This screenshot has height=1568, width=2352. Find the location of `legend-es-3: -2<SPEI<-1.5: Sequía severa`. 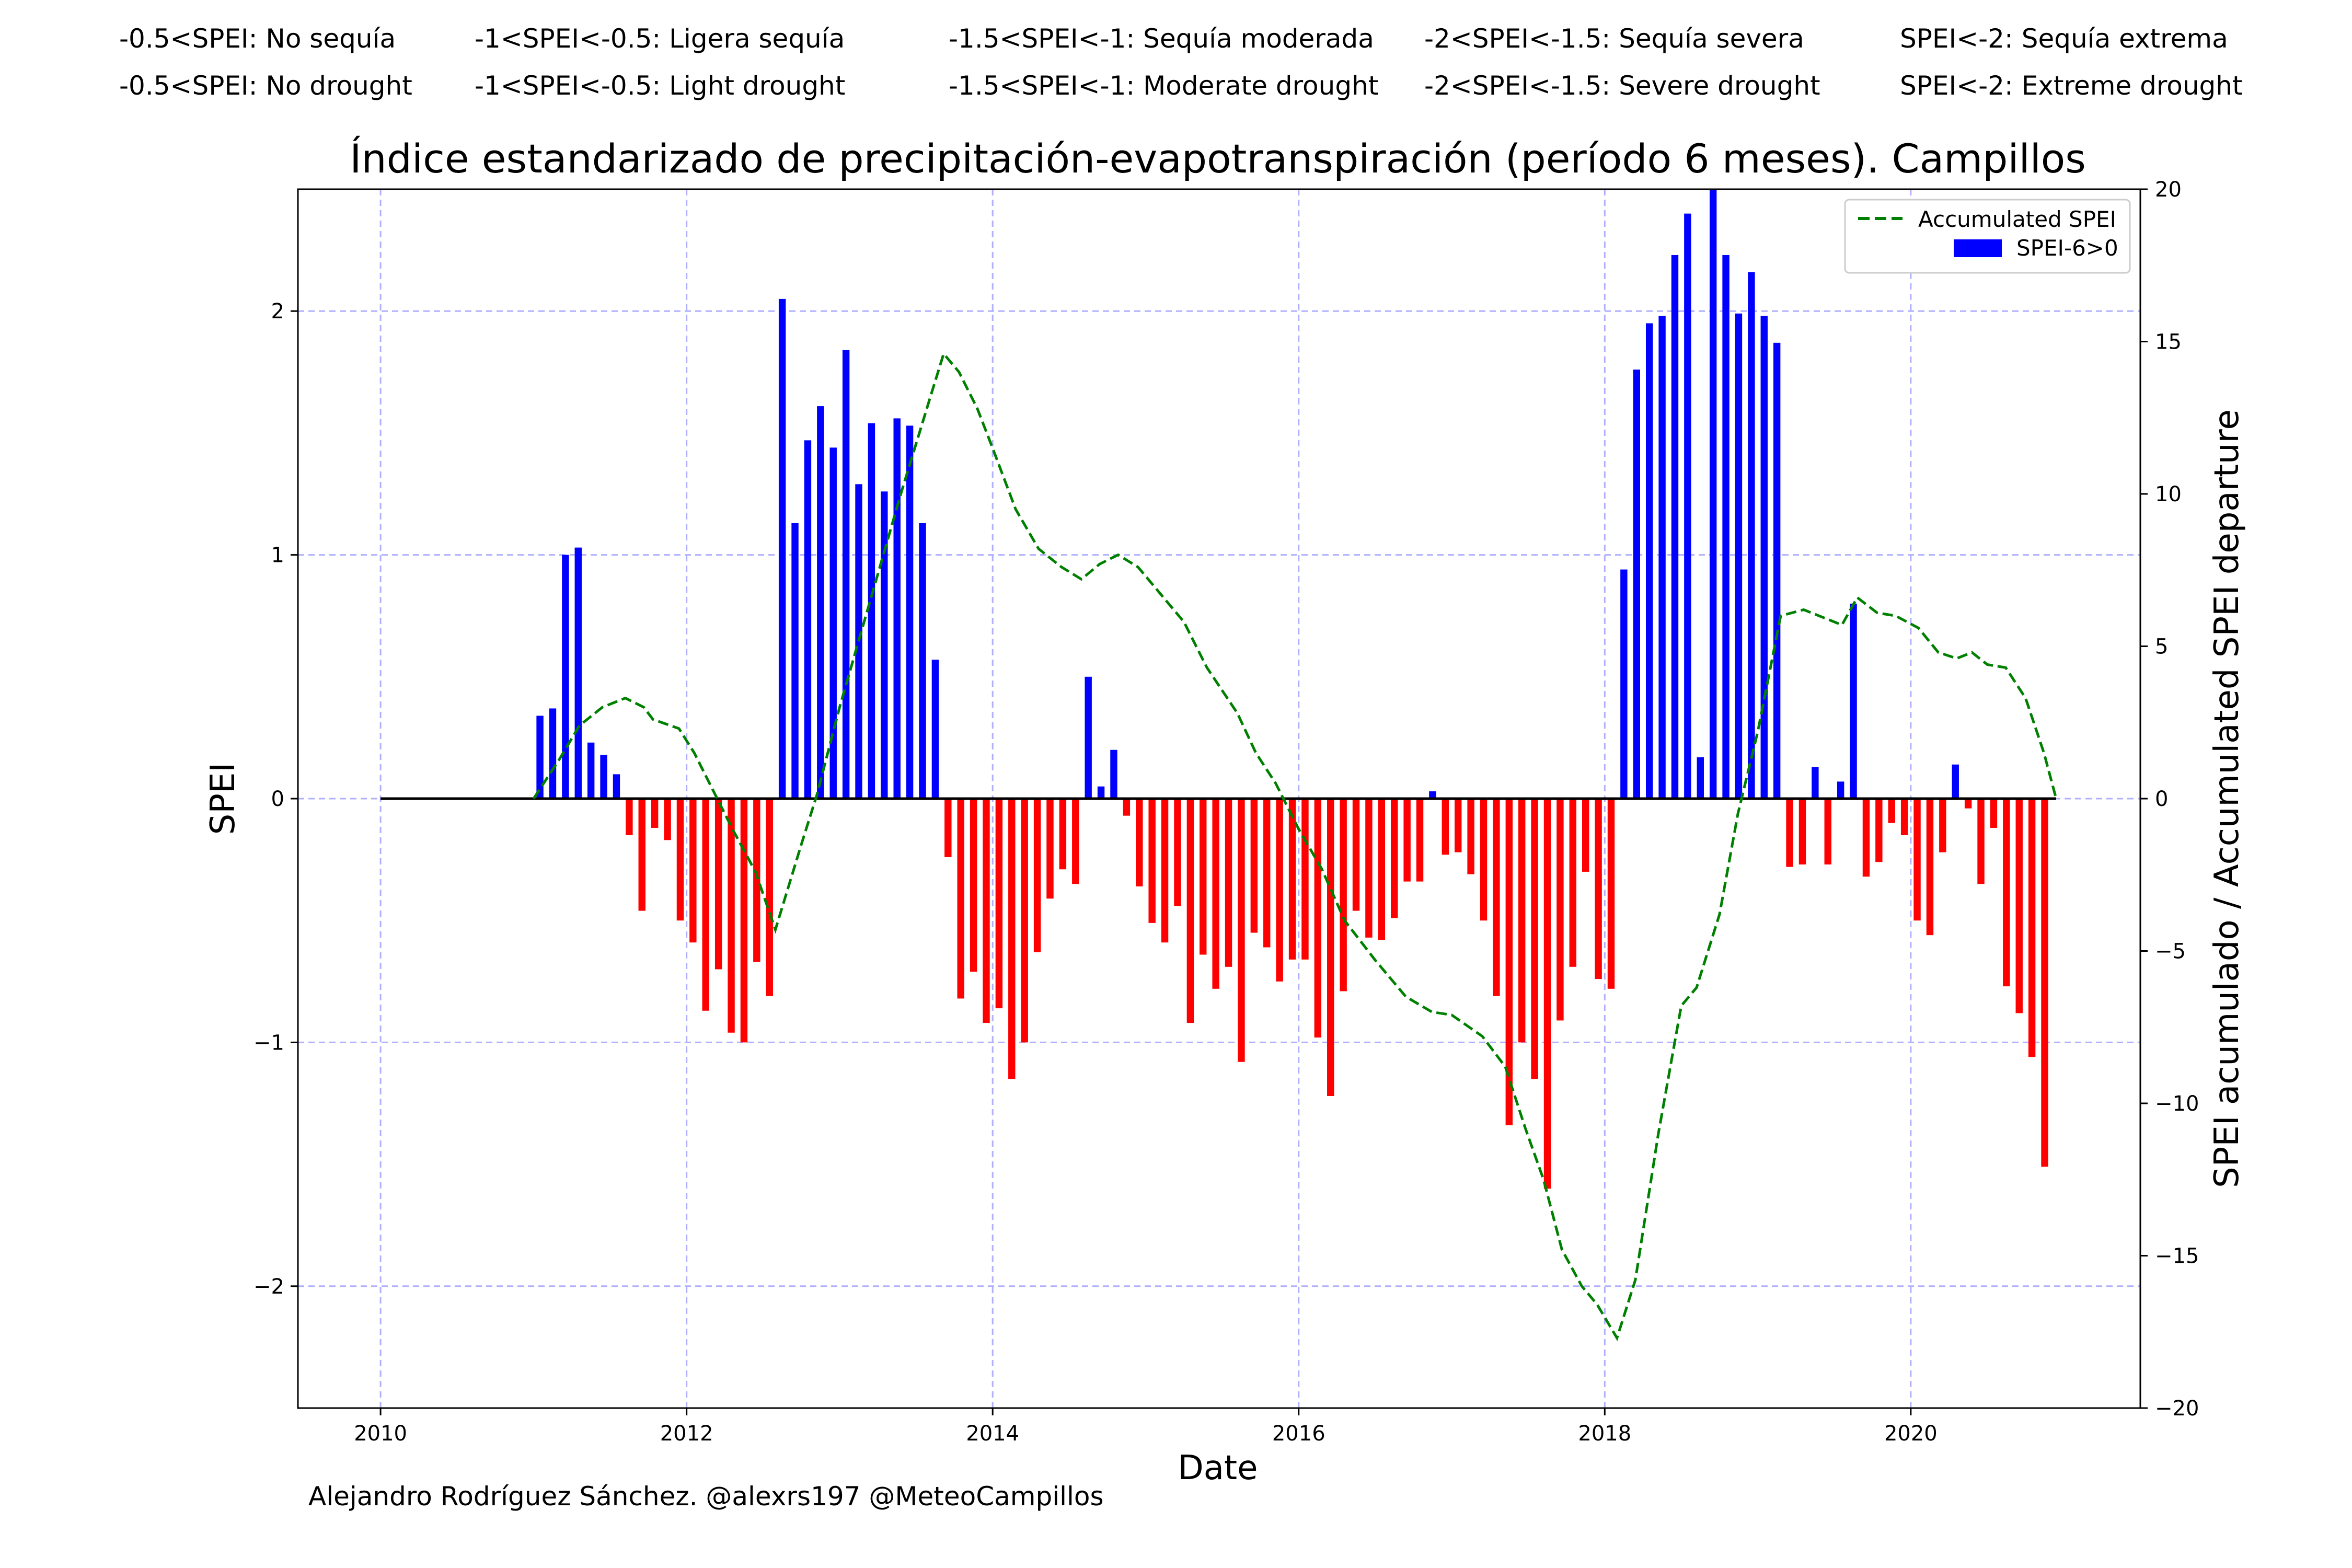

legend-es-3: -2<SPEI<-1.5: Sequía severa is located at coordinates (1614, 39).